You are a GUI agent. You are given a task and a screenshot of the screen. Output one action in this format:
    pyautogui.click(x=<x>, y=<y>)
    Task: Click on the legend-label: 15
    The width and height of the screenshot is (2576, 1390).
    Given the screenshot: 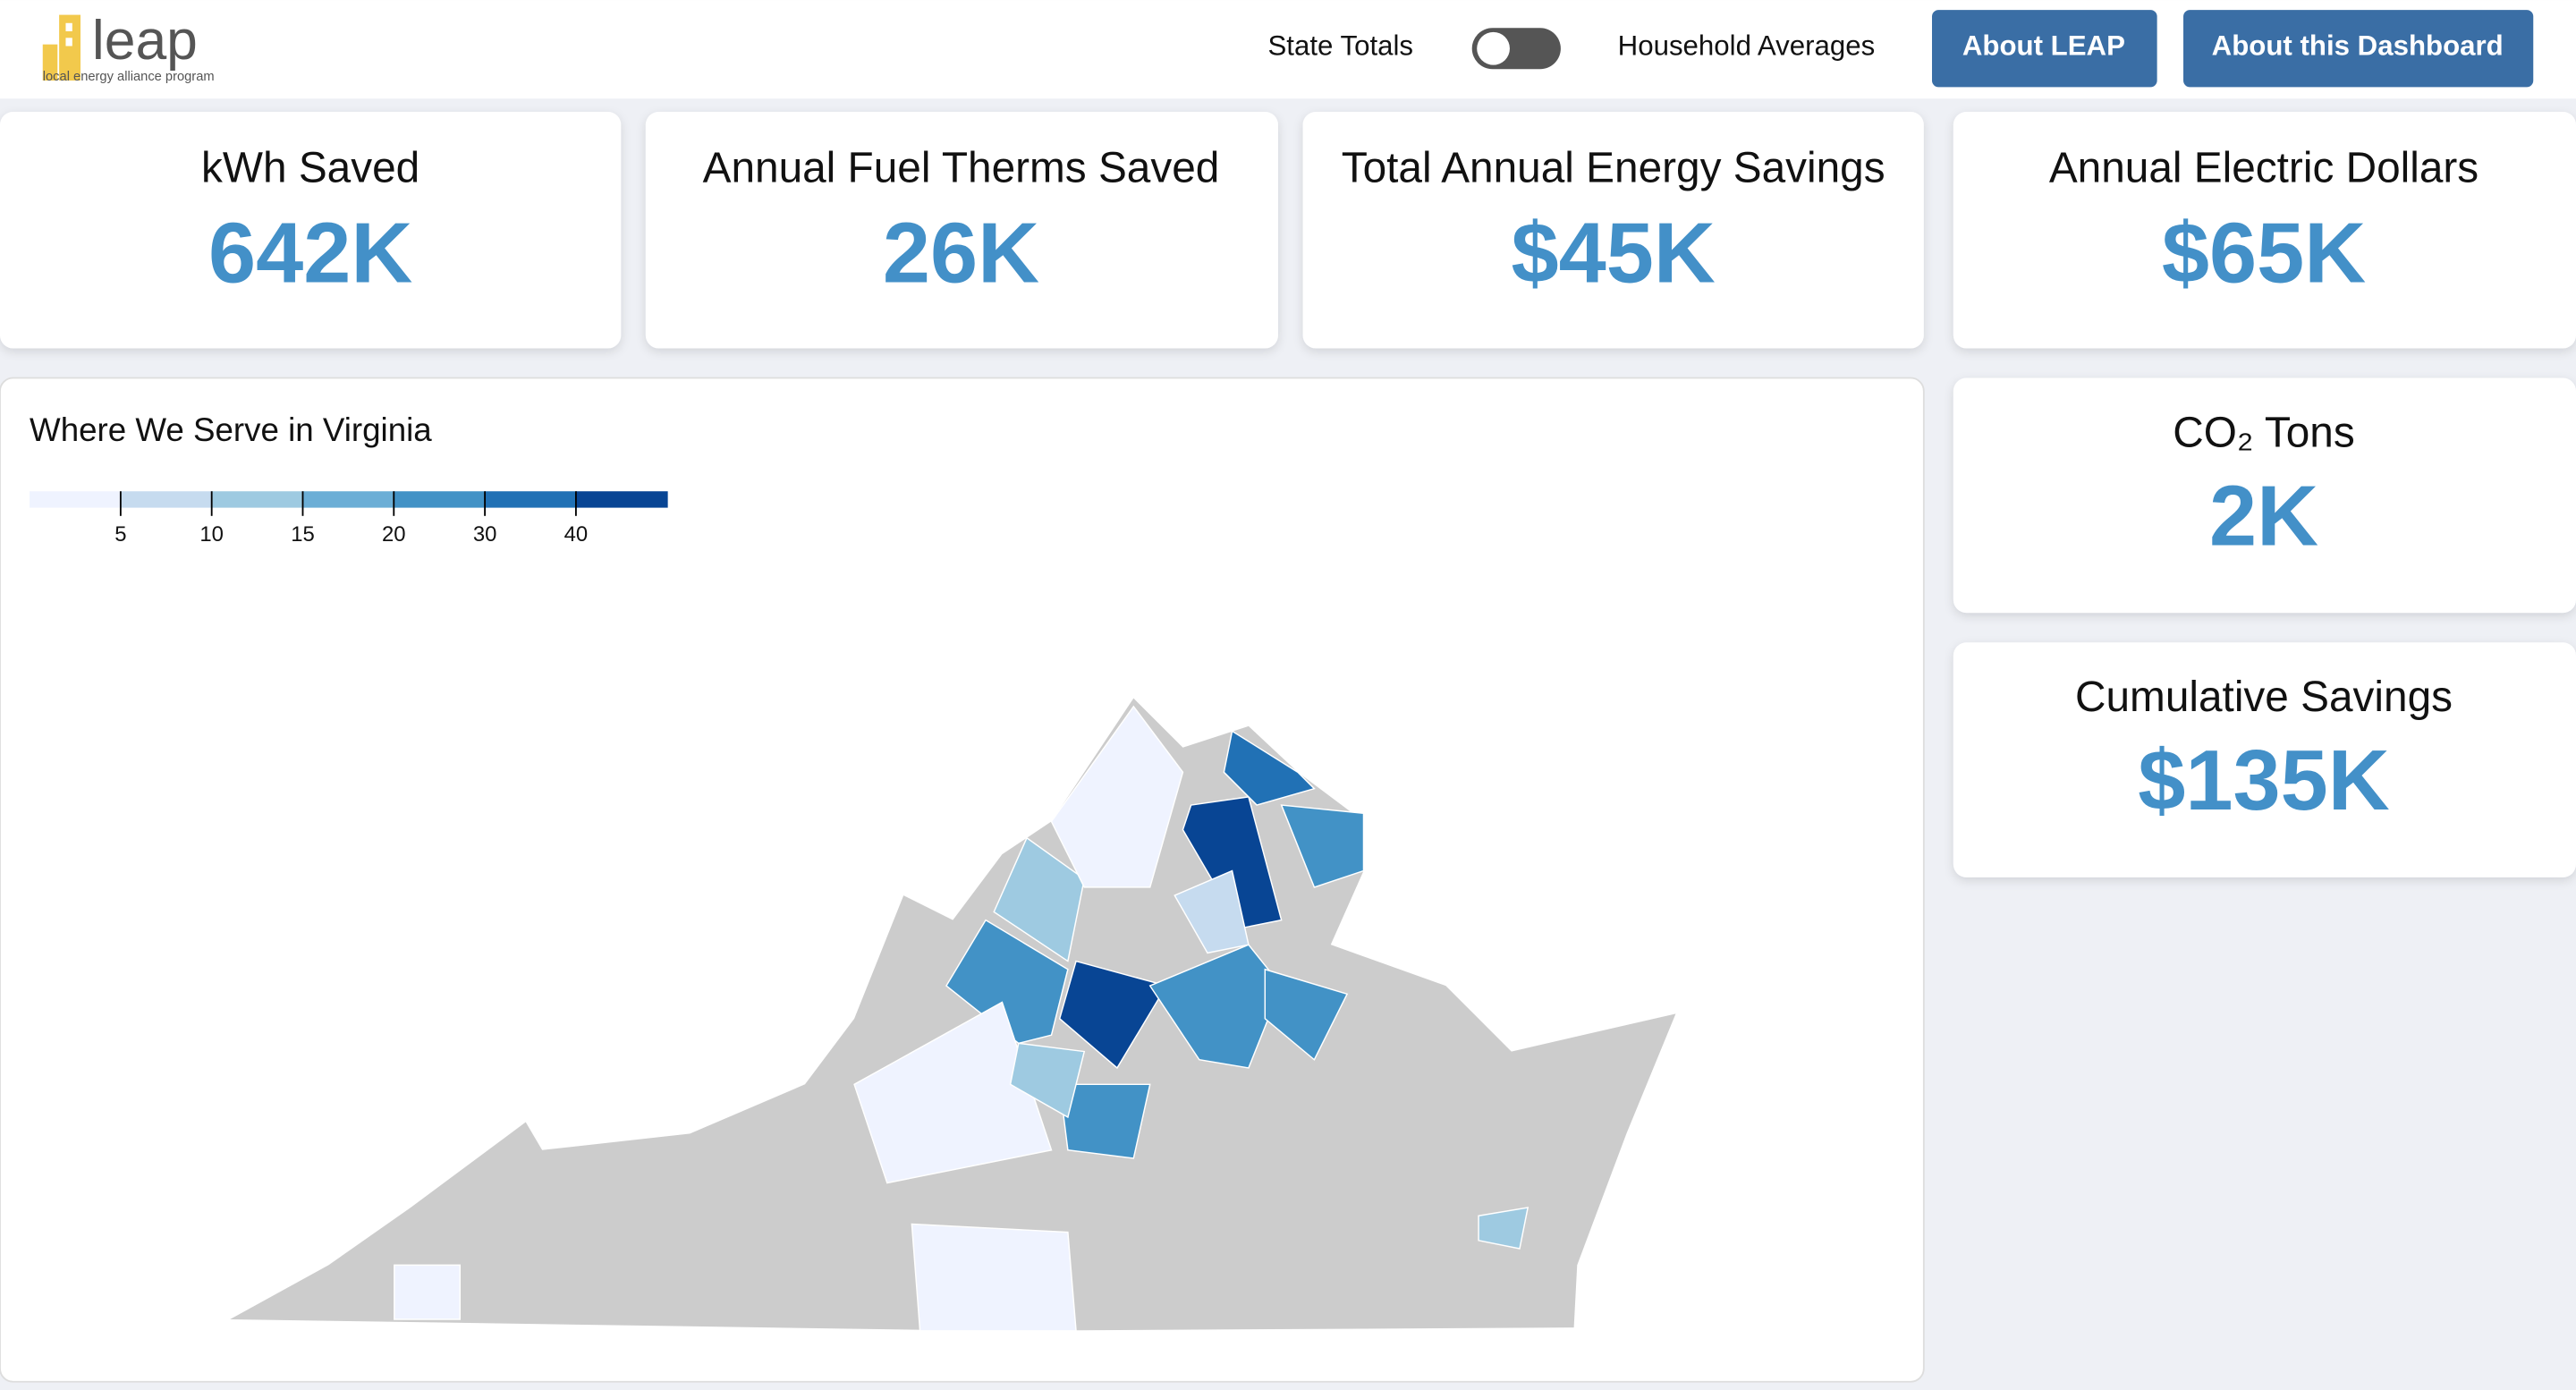 What is the action you would take?
    pyautogui.click(x=303, y=534)
    